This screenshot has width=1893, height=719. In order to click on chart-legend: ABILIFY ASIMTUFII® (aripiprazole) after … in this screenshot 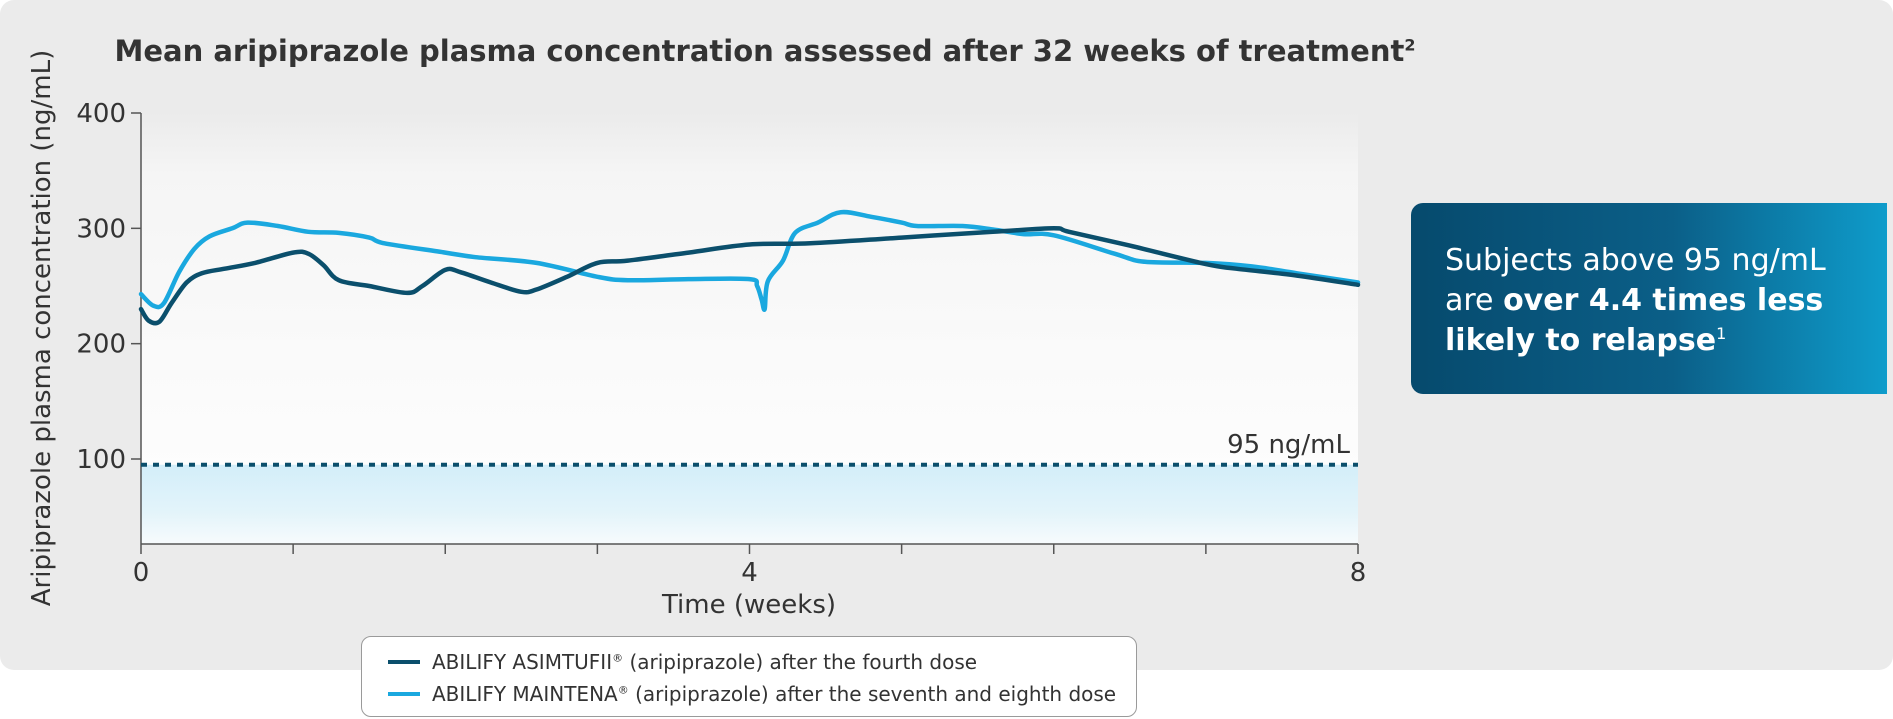, I will do `click(749, 676)`.